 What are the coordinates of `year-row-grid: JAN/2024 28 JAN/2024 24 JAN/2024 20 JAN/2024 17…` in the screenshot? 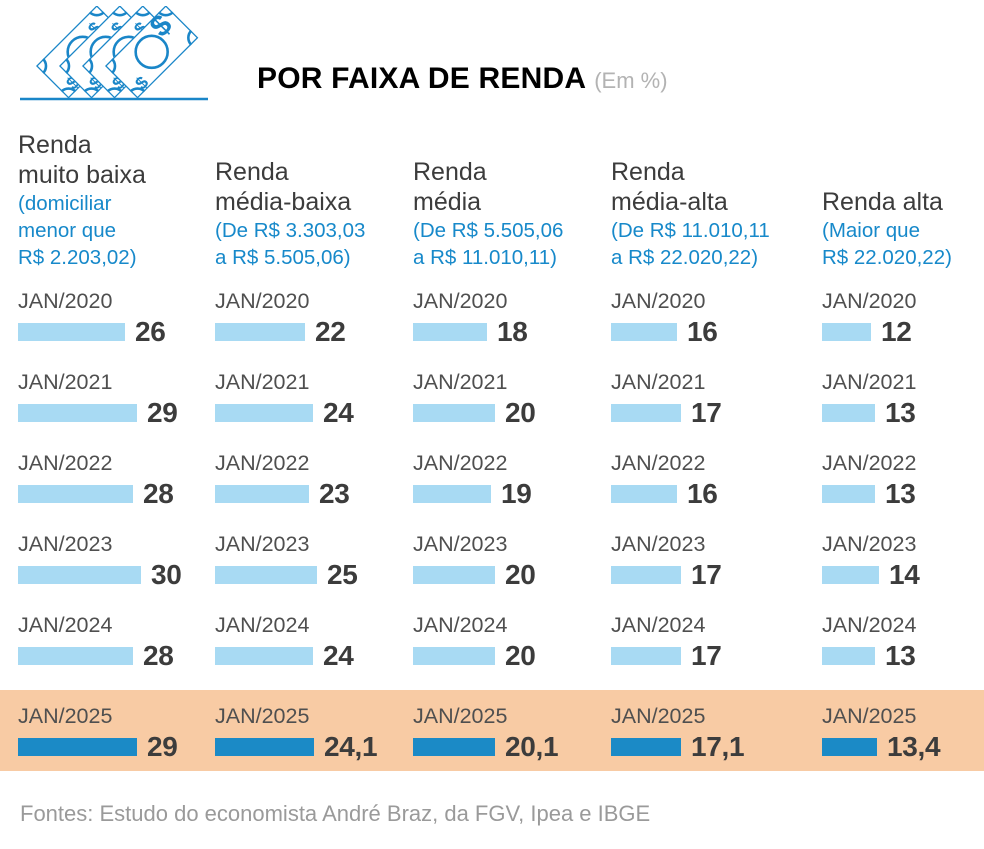 It's located at (492, 641).